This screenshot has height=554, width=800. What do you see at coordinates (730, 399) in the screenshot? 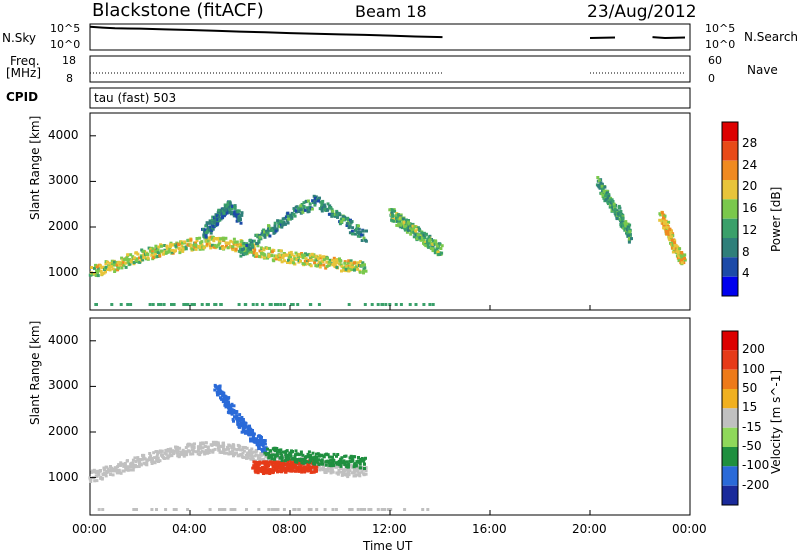
I see `velocity-colorbar-swatch` at bounding box center [730, 399].